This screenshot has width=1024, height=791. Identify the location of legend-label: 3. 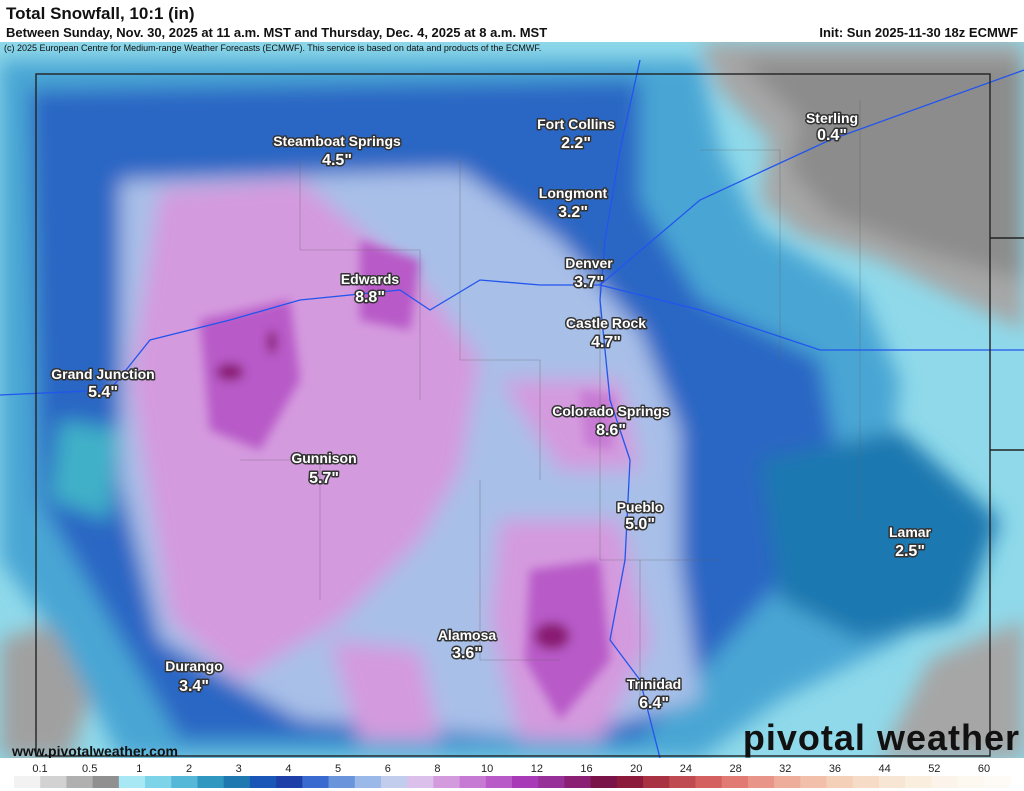
(239, 769).